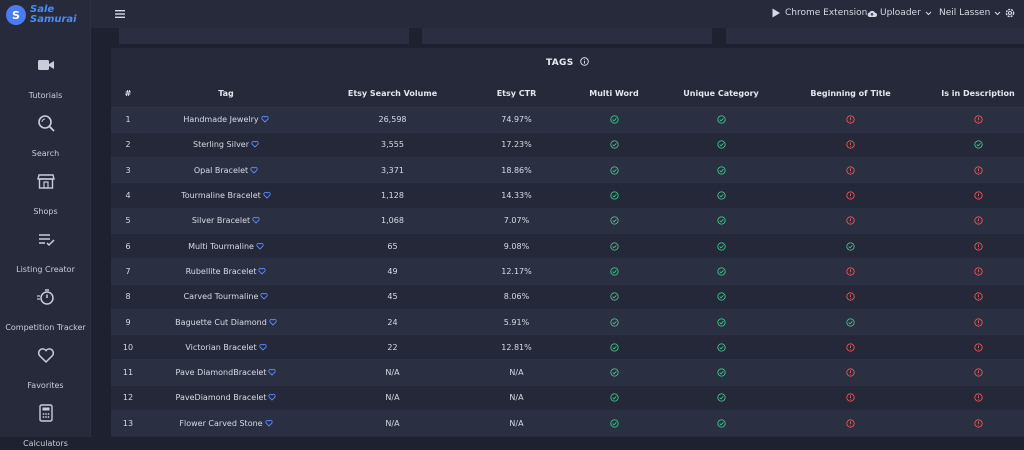 The width and height of the screenshot is (1024, 450). I want to click on uploader-dropdown: Uploader, so click(899, 13).